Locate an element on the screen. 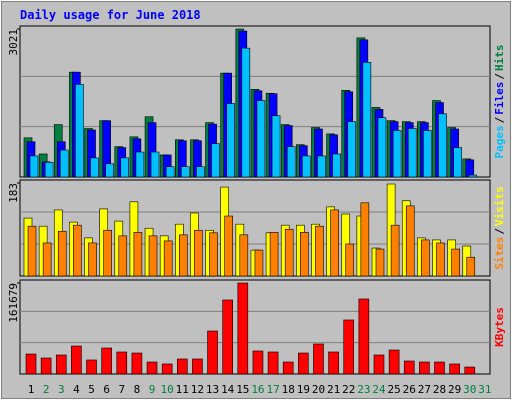  x-tick-label: 16 is located at coordinates (257, 389).